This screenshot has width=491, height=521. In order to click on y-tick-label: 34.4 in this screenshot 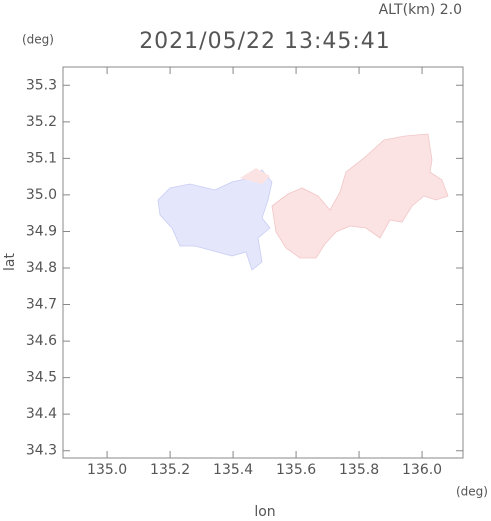, I will do `click(41, 414)`.